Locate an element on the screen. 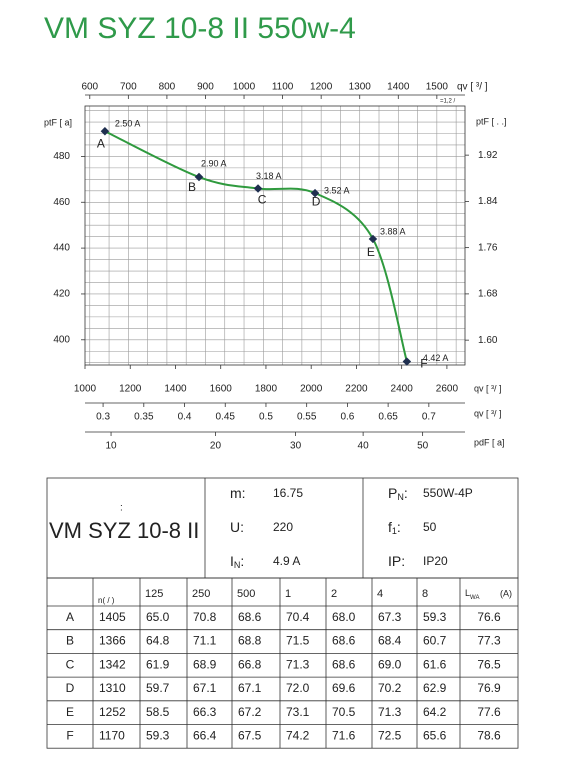  table-cell: 62.9 is located at coordinates (435, 688).